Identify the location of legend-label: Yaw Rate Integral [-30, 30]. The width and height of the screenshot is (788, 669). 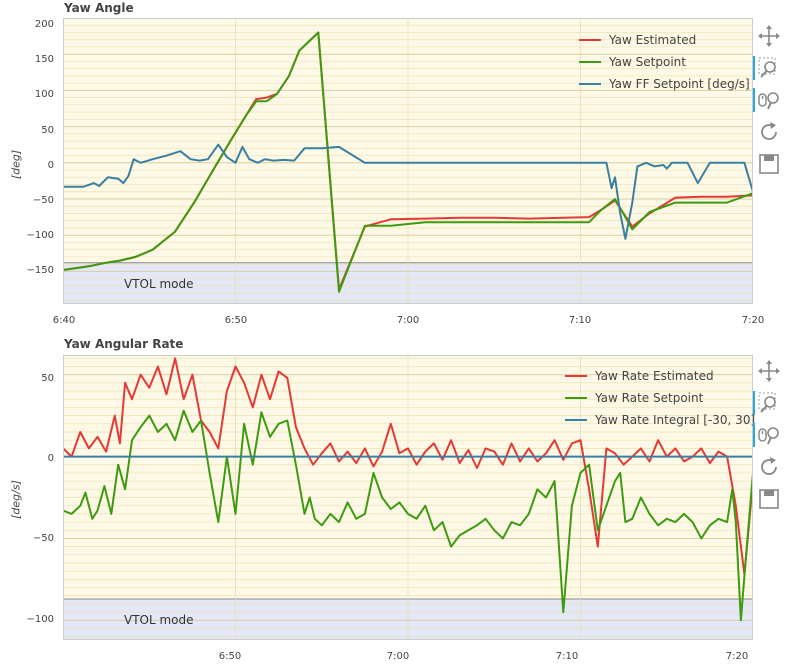
(675, 420).